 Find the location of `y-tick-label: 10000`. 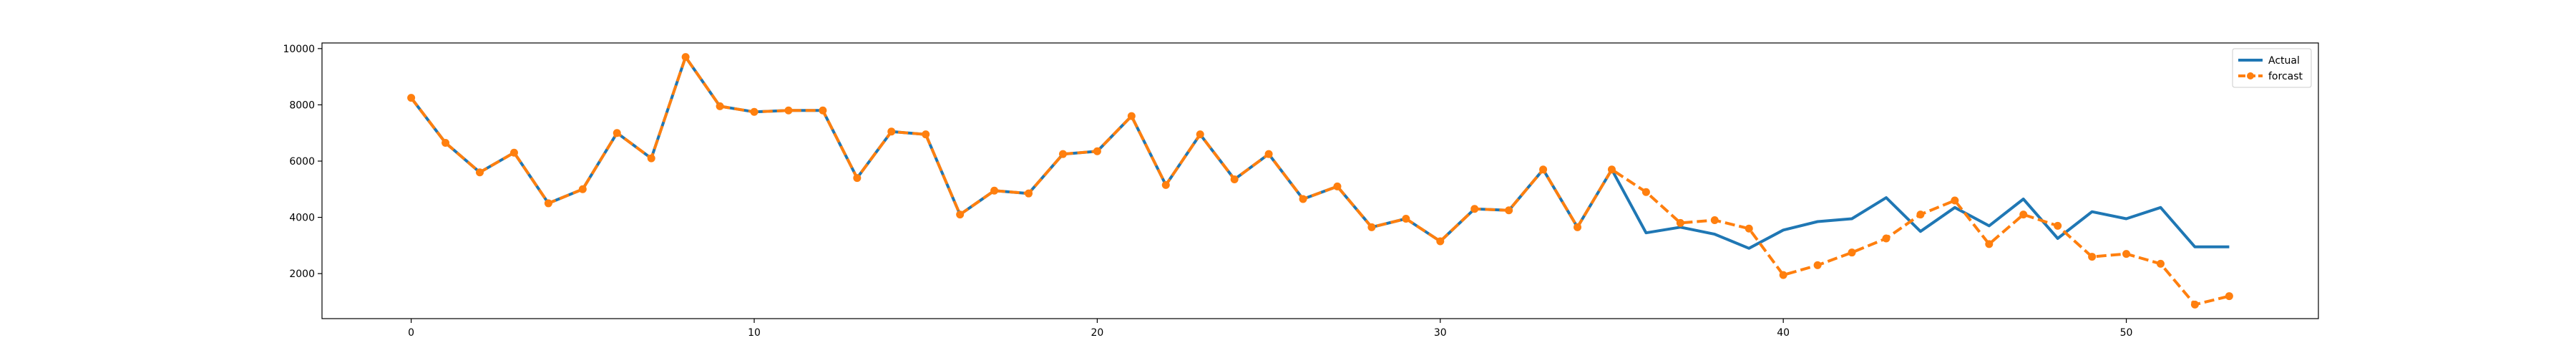

y-tick-label: 10000 is located at coordinates (299, 49).